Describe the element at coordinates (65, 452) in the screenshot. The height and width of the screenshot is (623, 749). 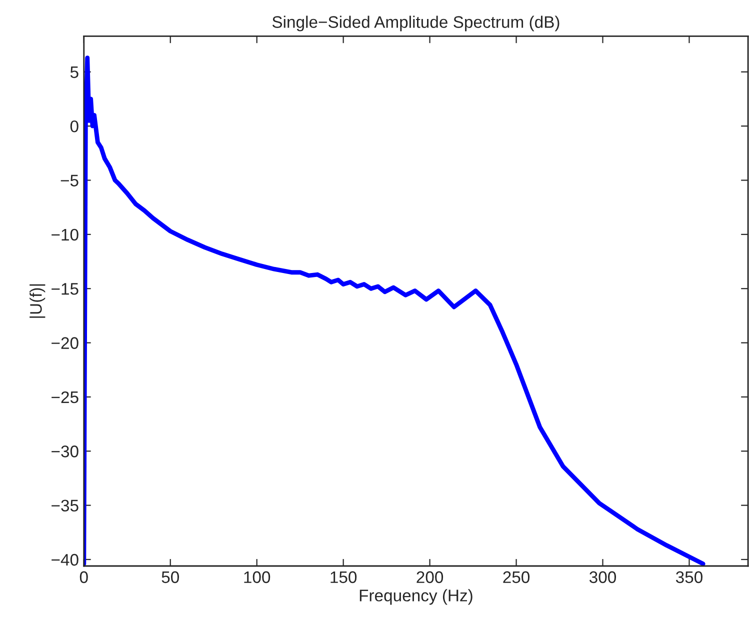
I see `y-tick-label: −30` at that location.